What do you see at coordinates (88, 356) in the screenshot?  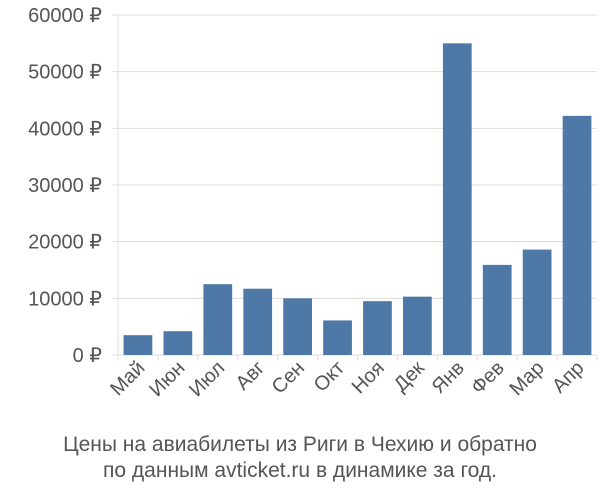 I see `y-tick-label: 0 ₽` at bounding box center [88, 356].